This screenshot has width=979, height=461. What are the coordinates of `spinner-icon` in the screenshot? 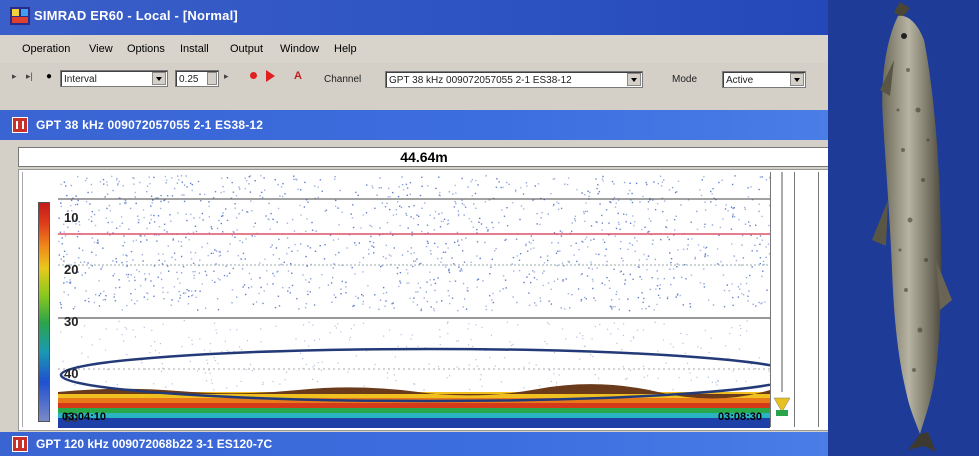 It's located at (212, 78).